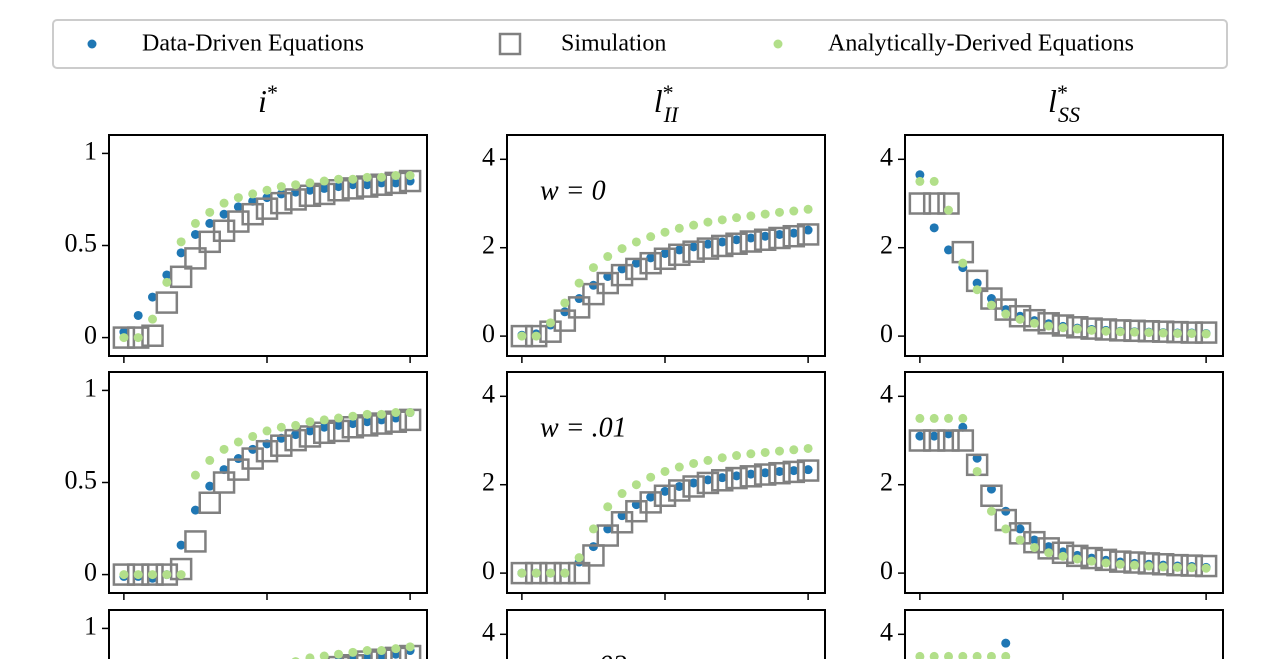 This screenshot has width=1274, height=659. Describe the element at coordinates (778, 44) in the screenshot. I see `legend-marker` at that location.